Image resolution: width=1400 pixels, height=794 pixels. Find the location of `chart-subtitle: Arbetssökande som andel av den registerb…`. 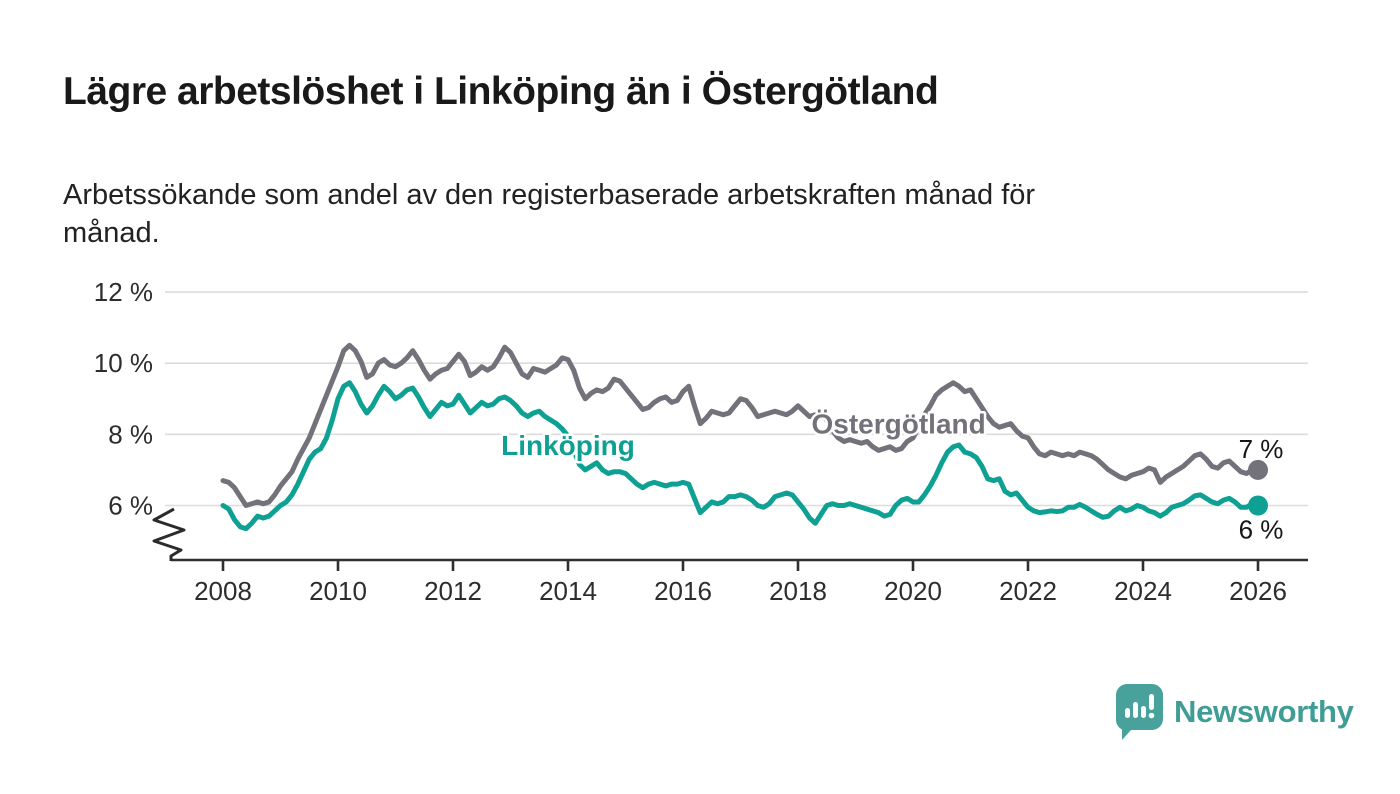

chart-subtitle: Arbetssökande som andel av den registerb… is located at coordinates (549, 214).